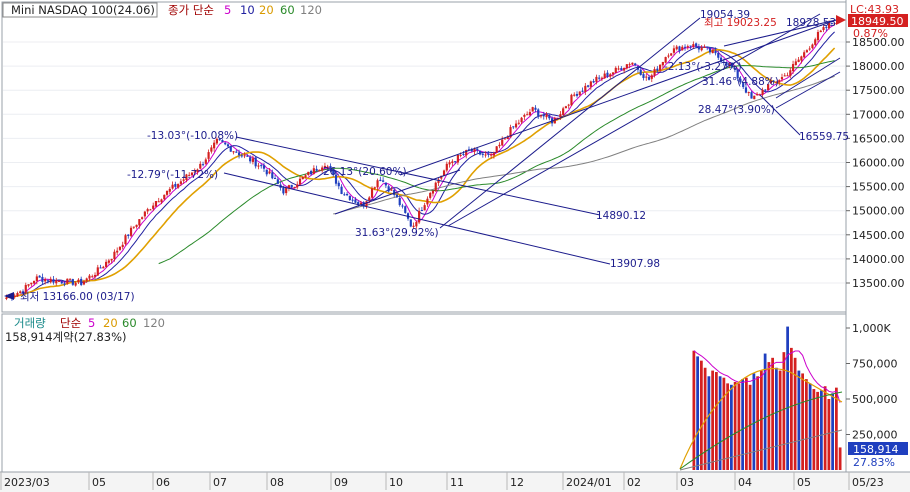 This screenshot has height=492, width=910. What do you see at coordinates (761, 450) in the screenshot?
I see `volume-ma120-line` at bounding box center [761, 450].